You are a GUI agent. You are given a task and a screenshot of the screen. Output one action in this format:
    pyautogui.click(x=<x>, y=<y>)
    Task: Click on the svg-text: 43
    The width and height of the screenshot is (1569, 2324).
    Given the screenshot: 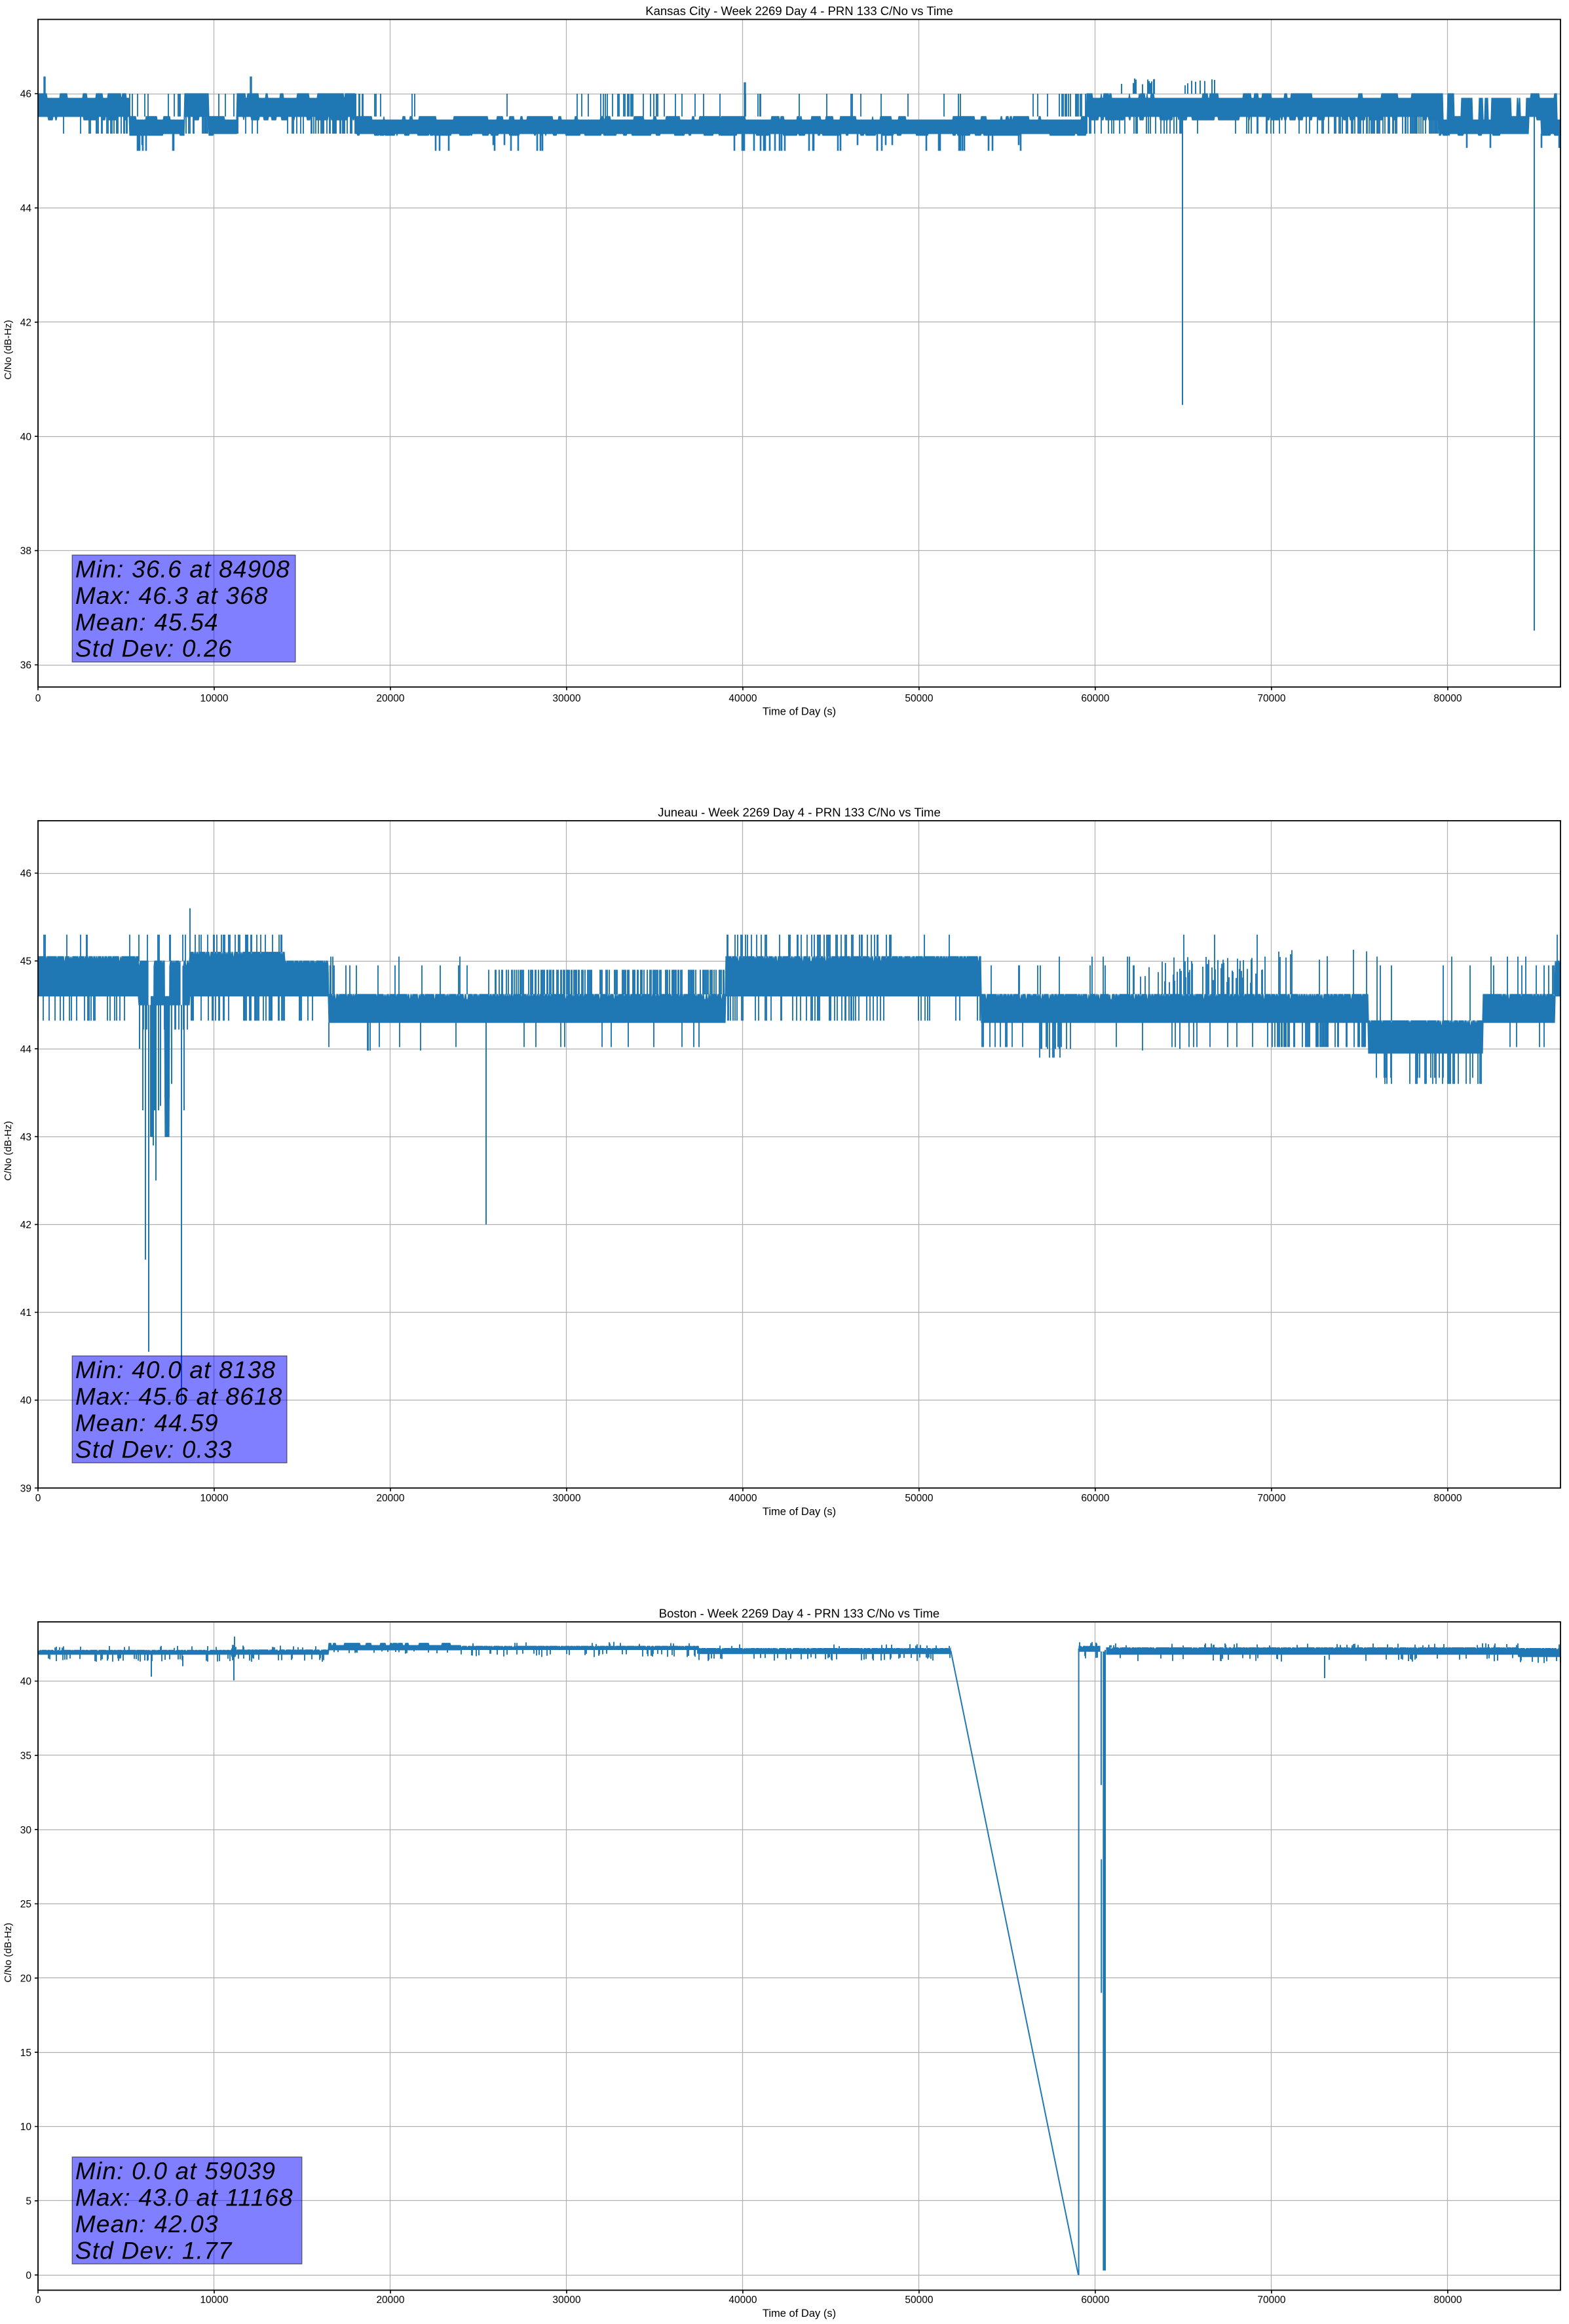 What is the action you would take?
    pyautogui.click(x=25, y=1137)
    